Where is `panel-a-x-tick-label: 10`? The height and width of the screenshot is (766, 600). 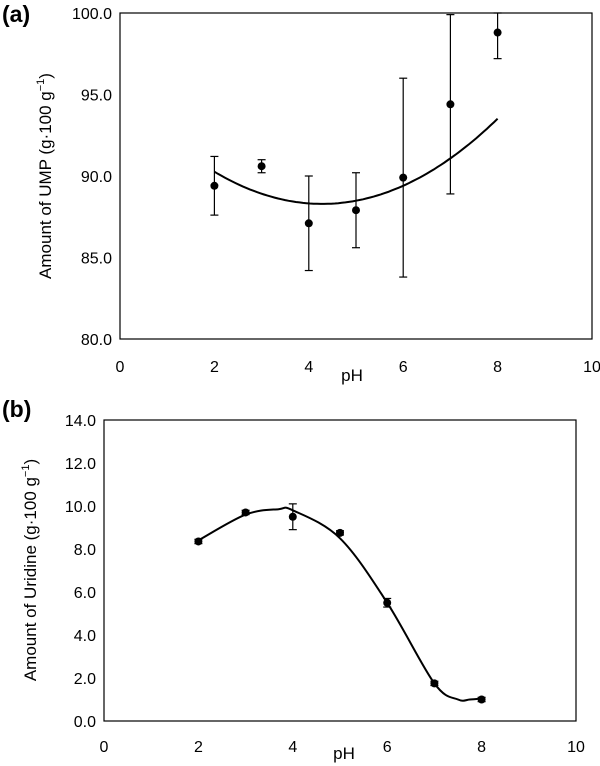 panel-a-x-tick-label: 10 is located at coordinates (591, 367).